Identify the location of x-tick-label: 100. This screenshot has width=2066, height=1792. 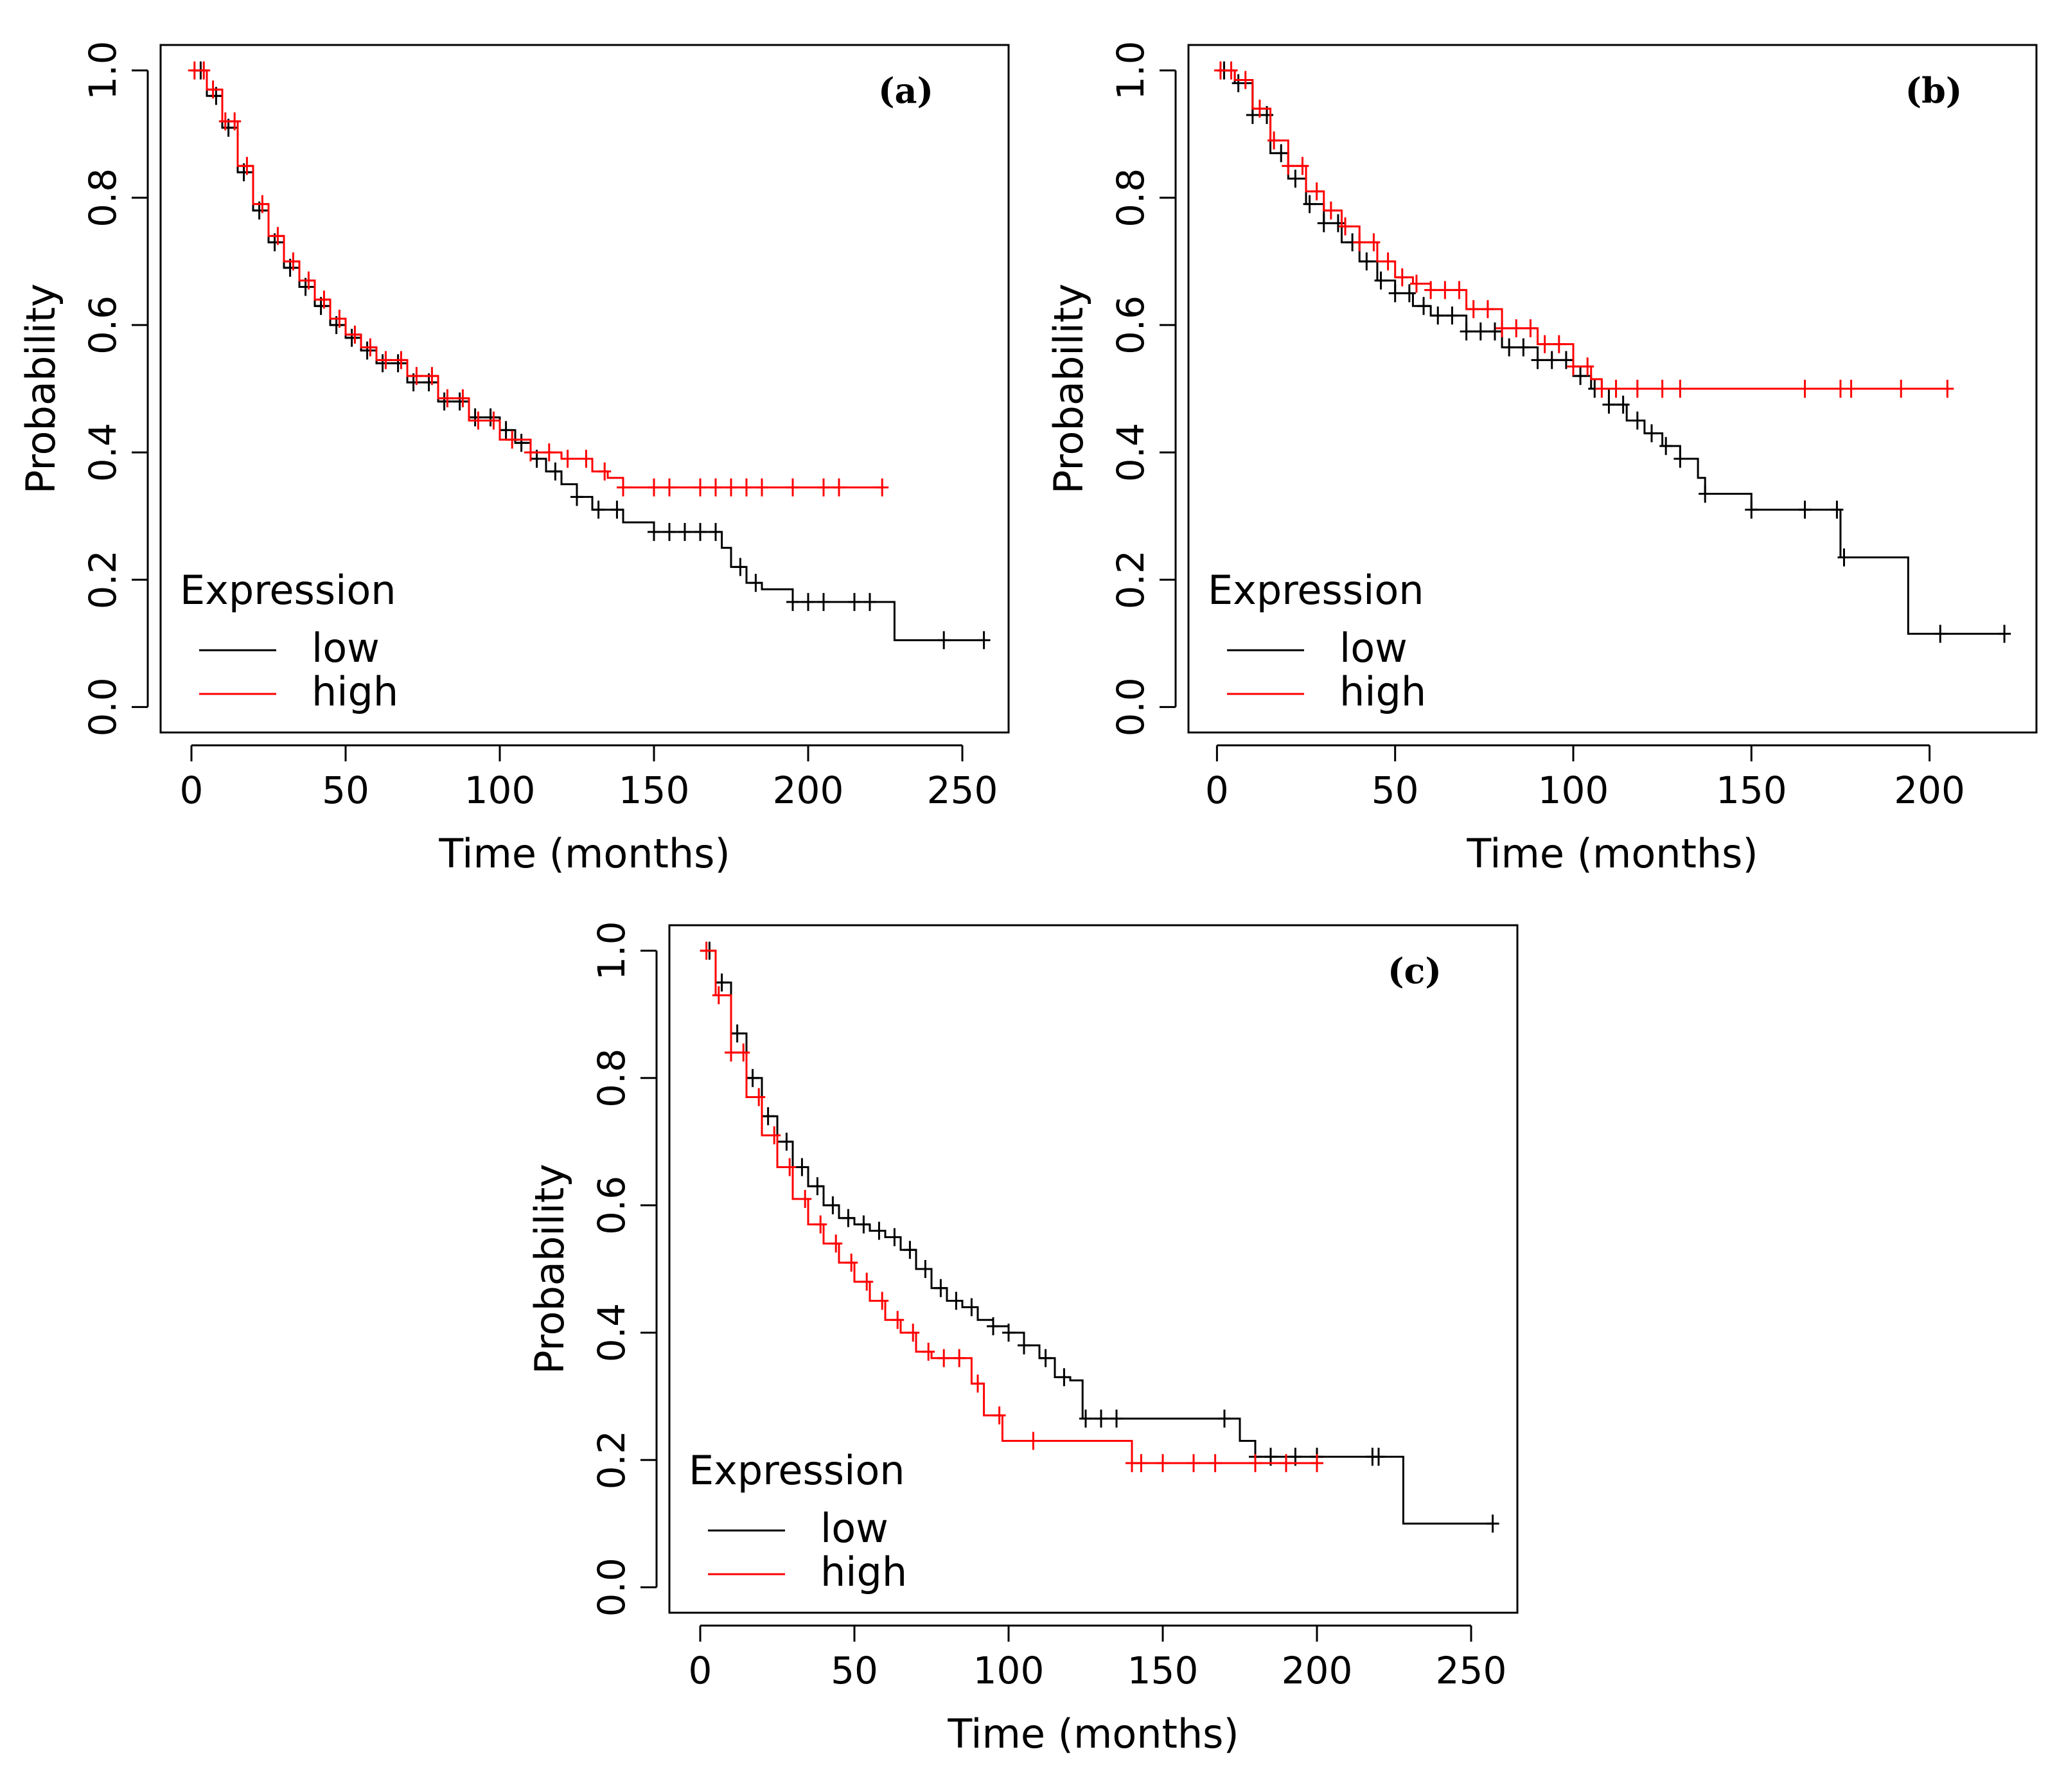
(500, 790).